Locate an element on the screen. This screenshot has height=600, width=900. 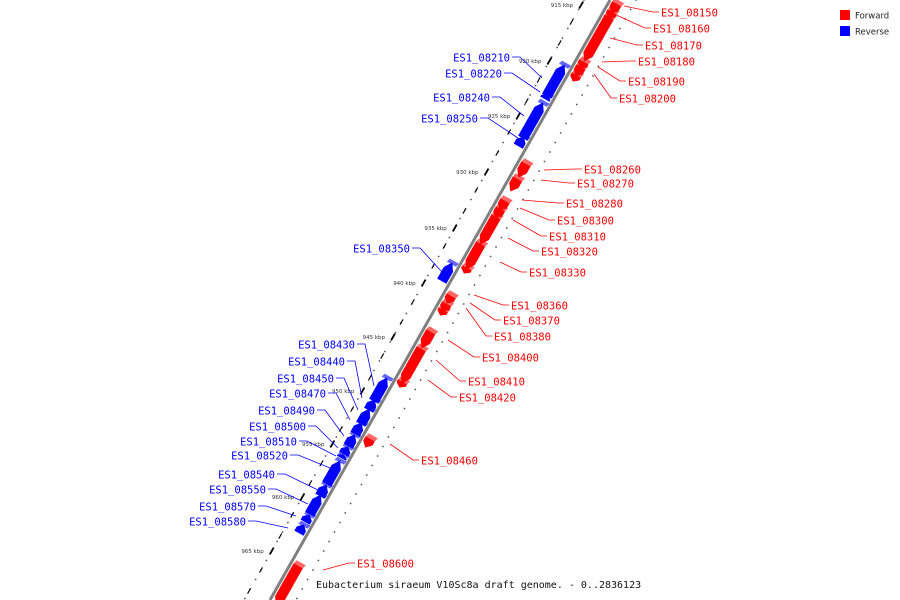
tick-label: 915 kbp is located at coordinates (562, 6).